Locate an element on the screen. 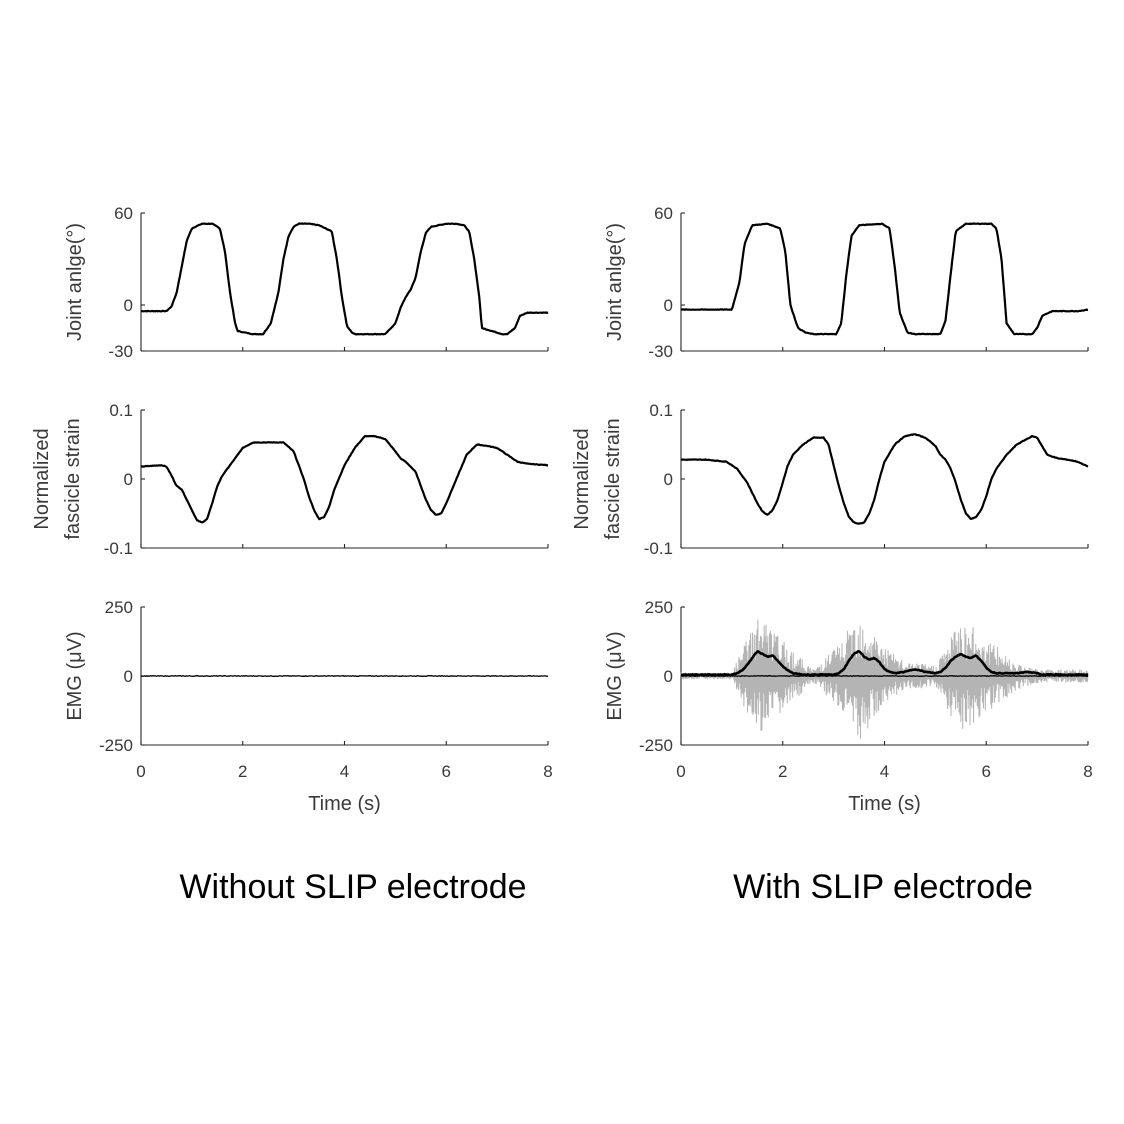 Image resolution: width=1124 pixels, height=1124 pixels. with-slip-emg-raw-emg-trace is located at coordinates (884, 679).